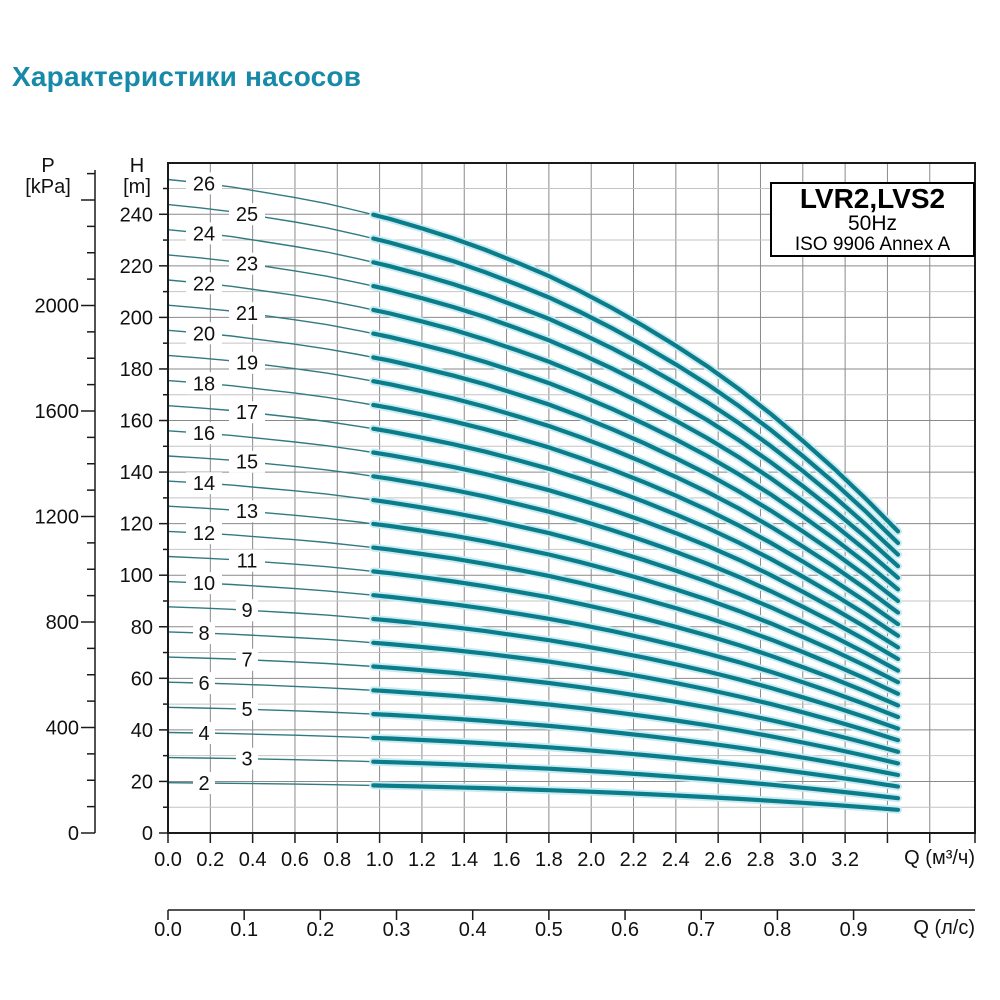  Describe the element at coordinates (136, 525) in the screenshot. I see `svg-text: 120` at that location.